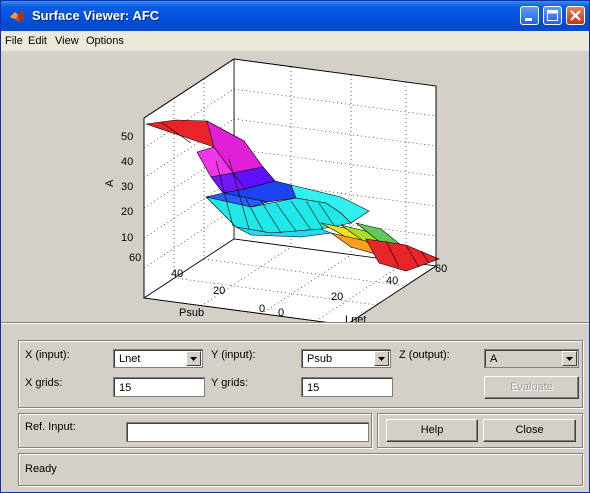  I want to click on close-label: Close, so click(529, 430).